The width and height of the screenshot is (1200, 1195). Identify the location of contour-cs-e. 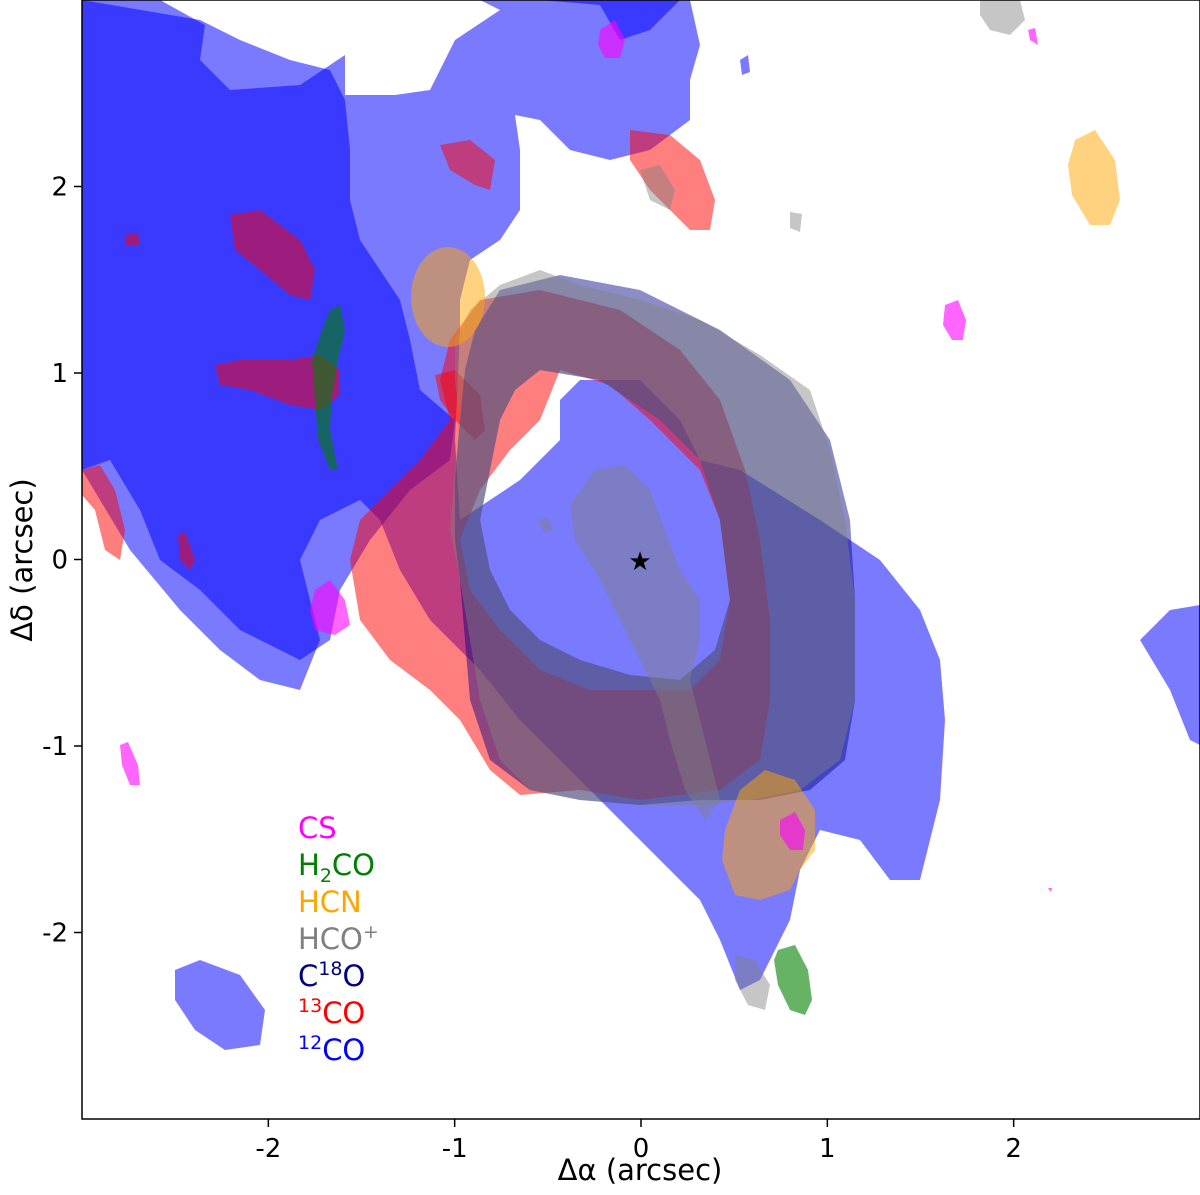
(792, 831).